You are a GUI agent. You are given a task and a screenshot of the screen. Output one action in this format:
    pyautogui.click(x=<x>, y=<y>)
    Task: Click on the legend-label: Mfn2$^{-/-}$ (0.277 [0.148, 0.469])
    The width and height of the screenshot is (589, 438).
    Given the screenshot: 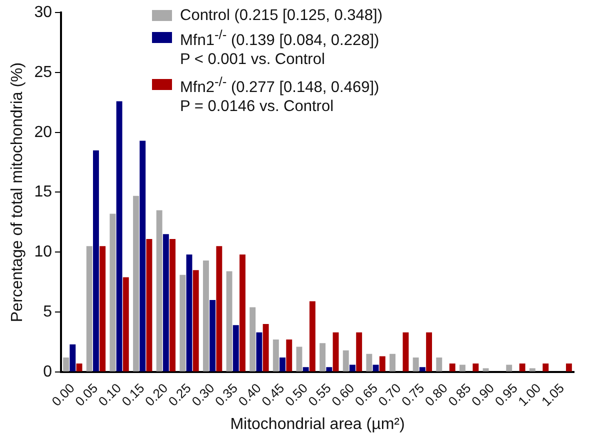 What is the action you would take?
    pyautogui.click(x=280, y=85)
    